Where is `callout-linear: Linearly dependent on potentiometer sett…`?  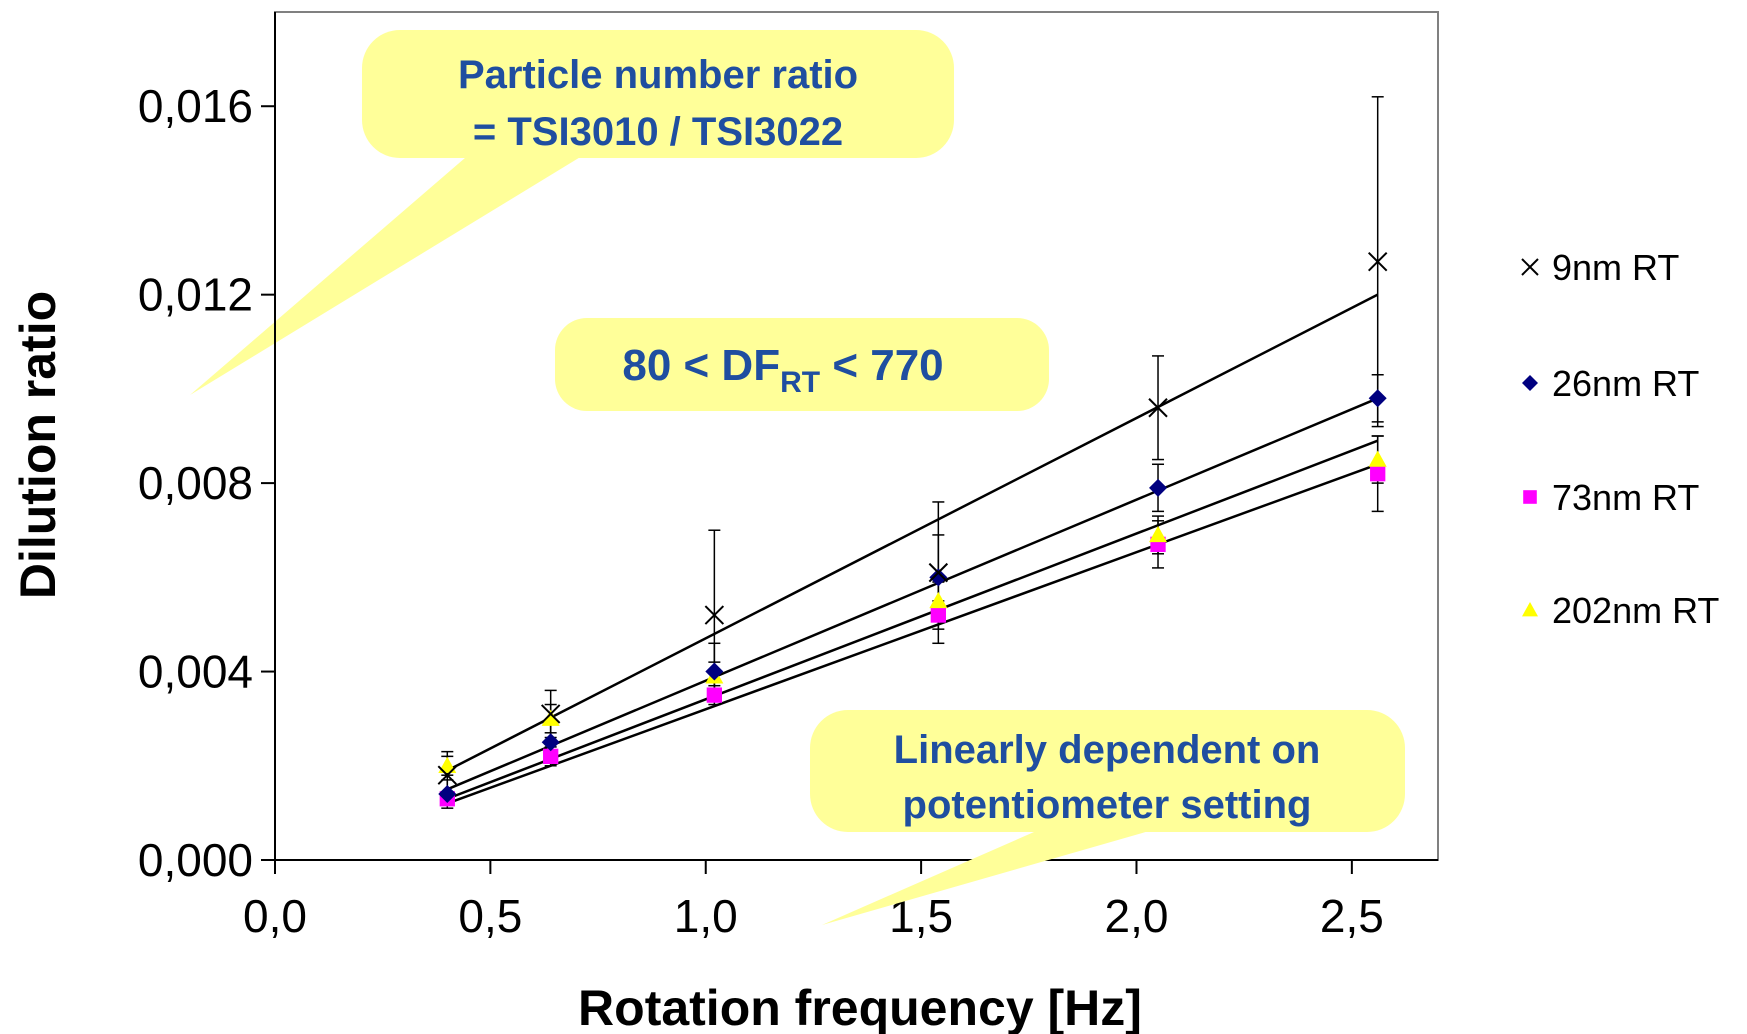 callout-linear: Linearly dependent on potentiometer sett… is located at coordinates (1107, 817).